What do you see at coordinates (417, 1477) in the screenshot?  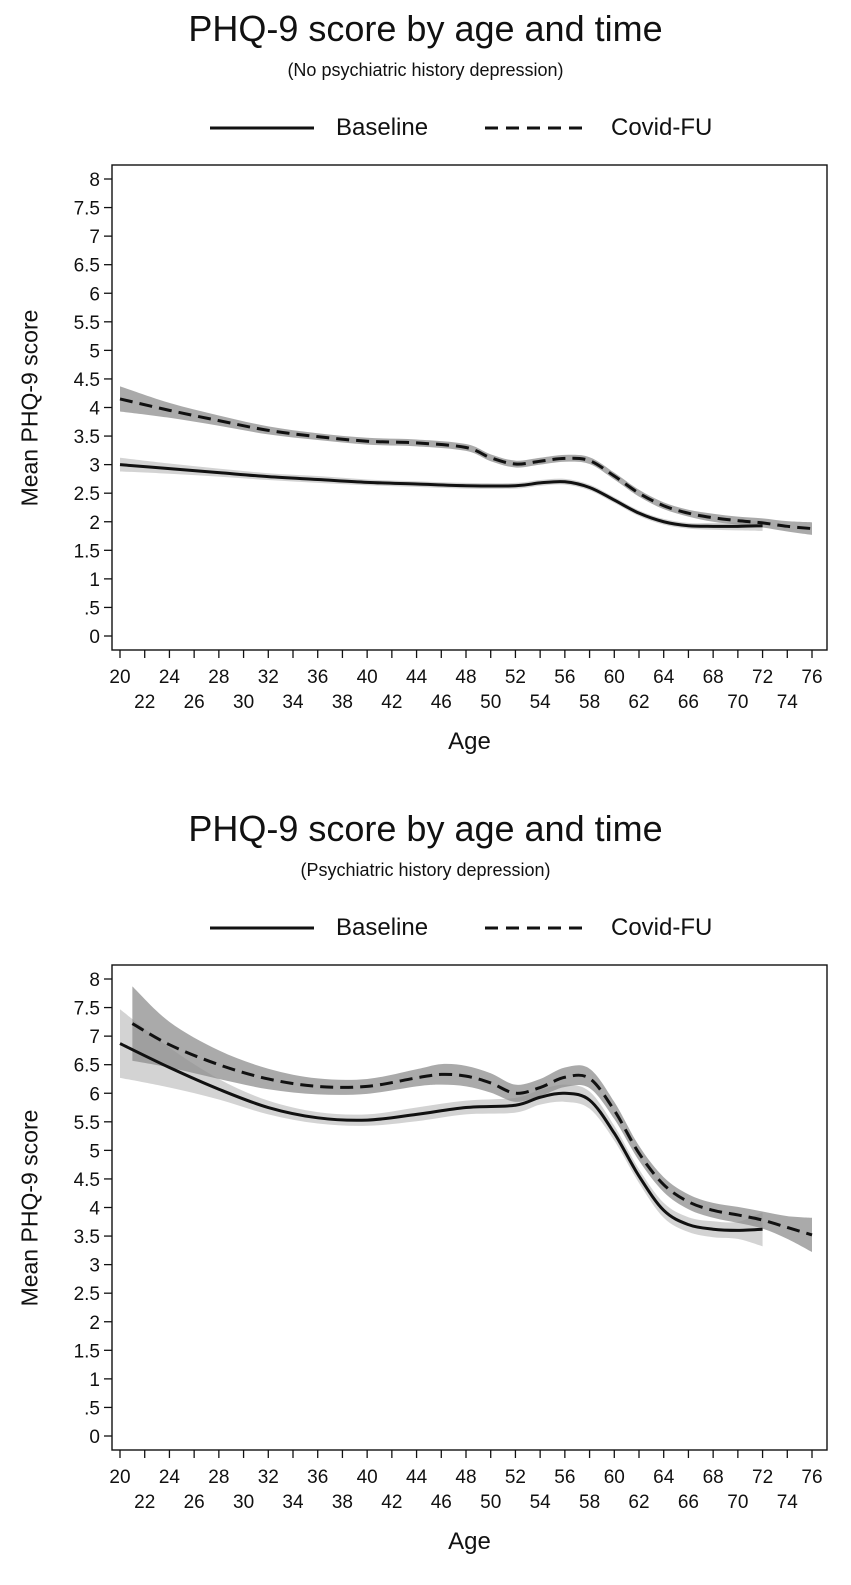 I see `x-tick-label: 44` at bounding box center [417, 1477].